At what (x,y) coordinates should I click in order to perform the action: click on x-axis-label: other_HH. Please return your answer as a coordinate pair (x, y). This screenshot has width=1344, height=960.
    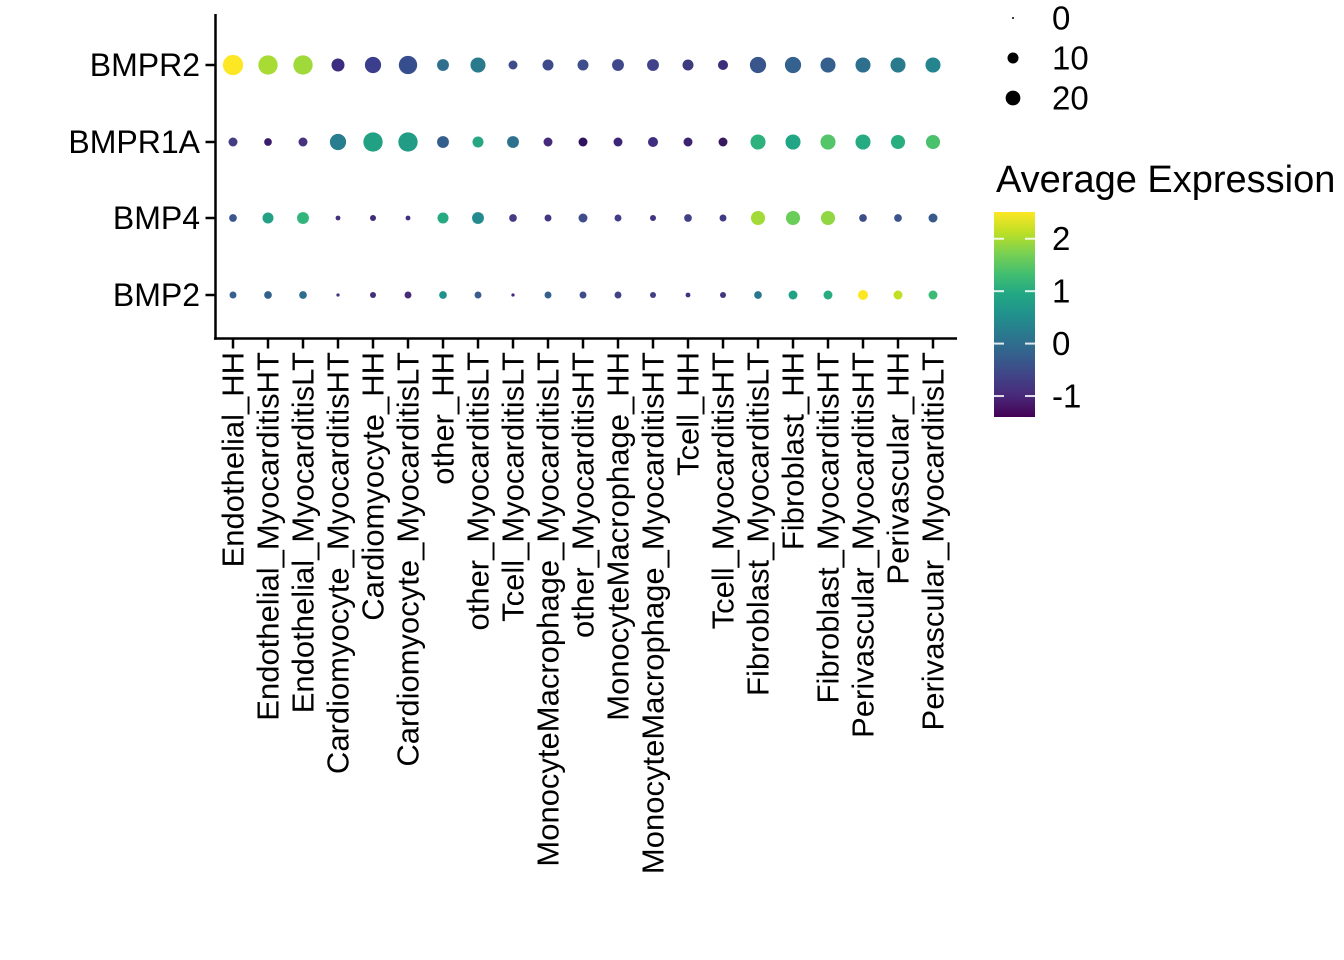
    Looking at the image, I should click on (443, 418).